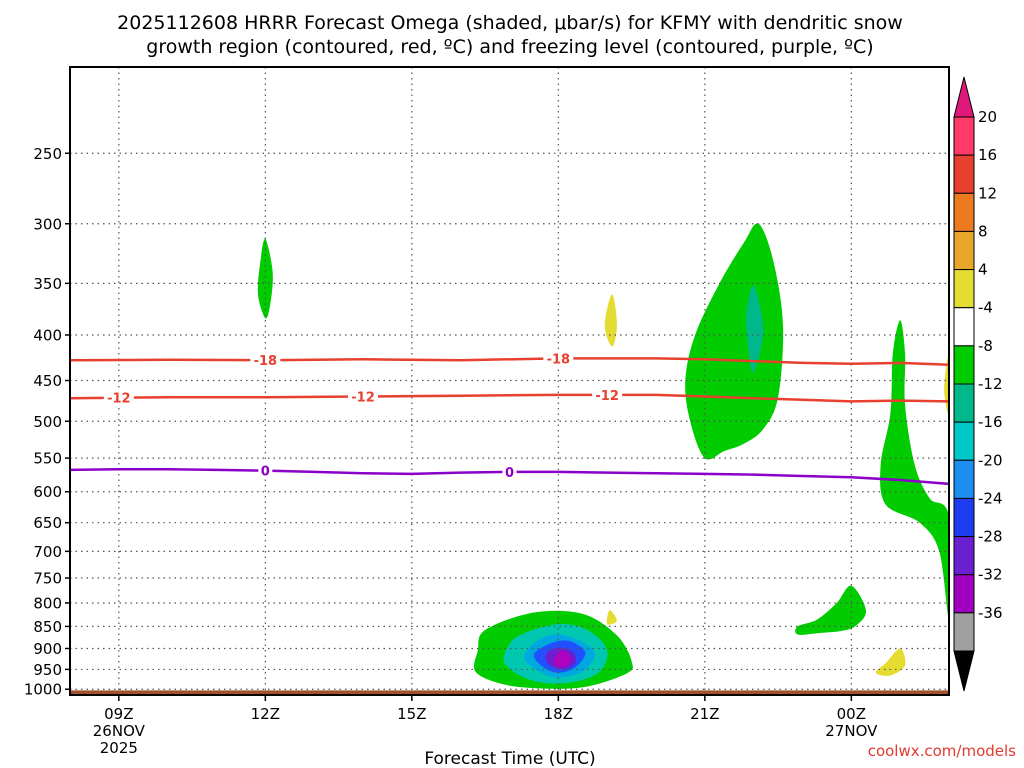 This screenshot has width=1024, height=768. Describe the element at coordinates (946, 384) in the screenshot. I see `omega-0130z-yellow` at that location.